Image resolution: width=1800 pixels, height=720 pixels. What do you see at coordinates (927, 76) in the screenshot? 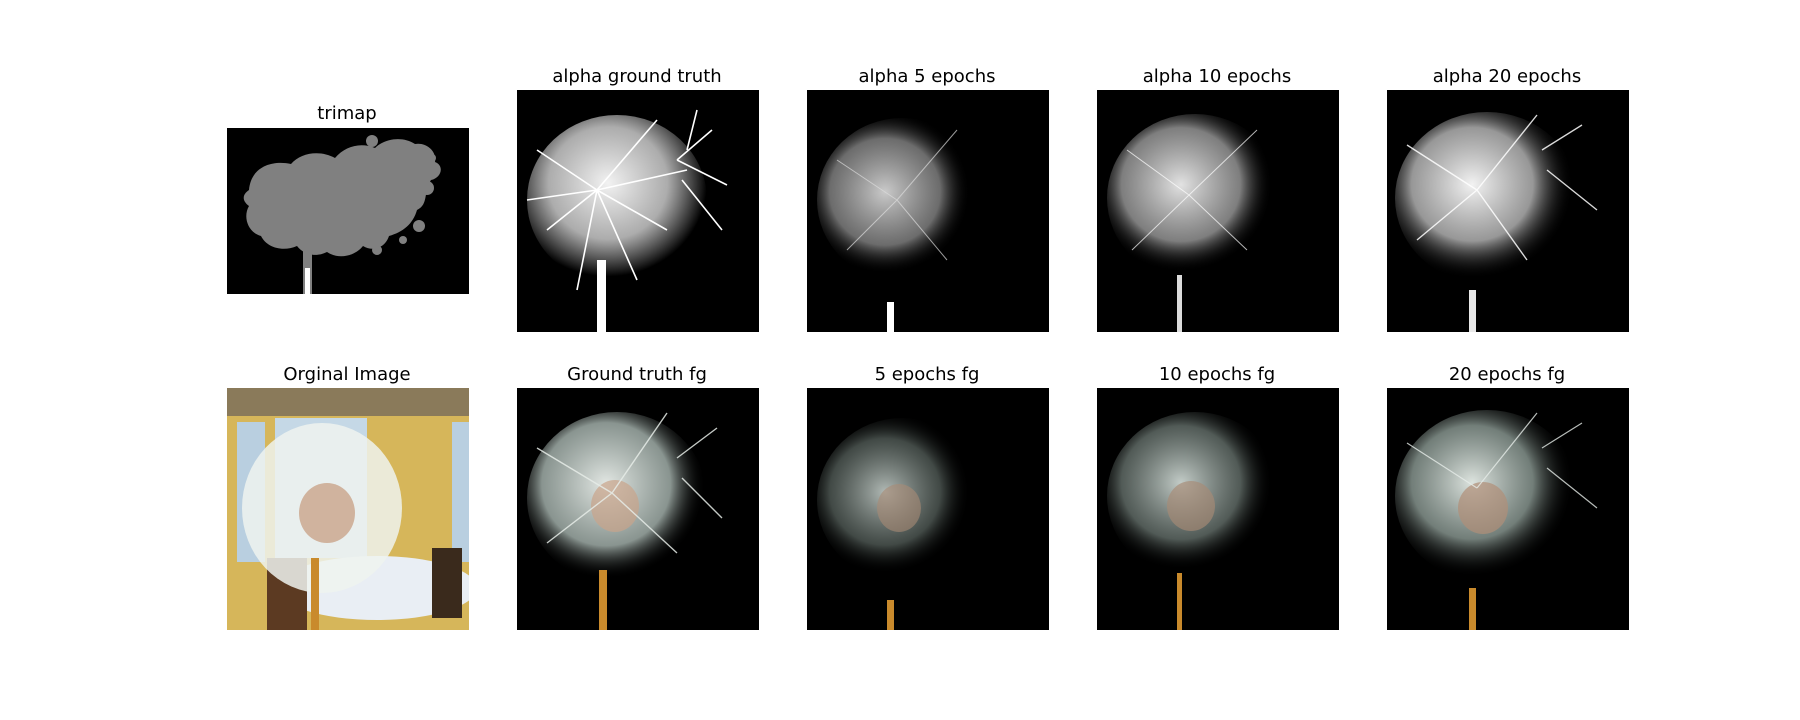
I see `alpha-5-epochs-title: alpha 5 epochs` at bounding box center [927, 76].